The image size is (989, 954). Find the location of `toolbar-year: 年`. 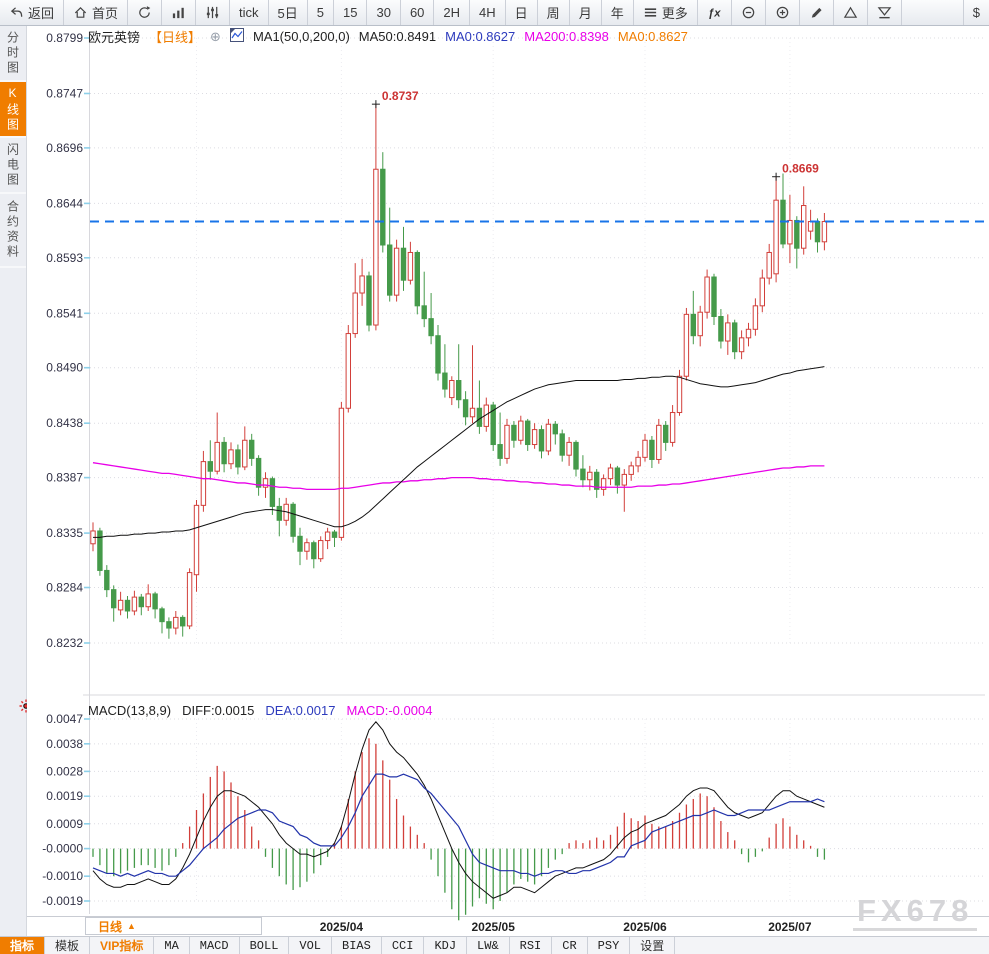

toolbar-year: 年 is located at coordinates (618, 12).